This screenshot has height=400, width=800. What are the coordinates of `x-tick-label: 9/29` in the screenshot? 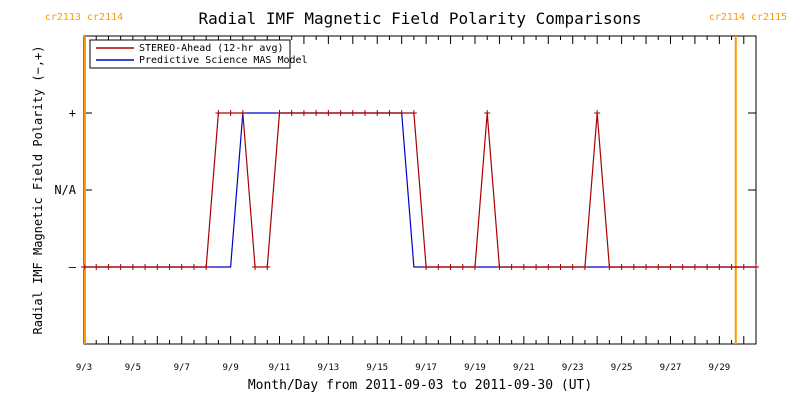 It's located at (720, 368).